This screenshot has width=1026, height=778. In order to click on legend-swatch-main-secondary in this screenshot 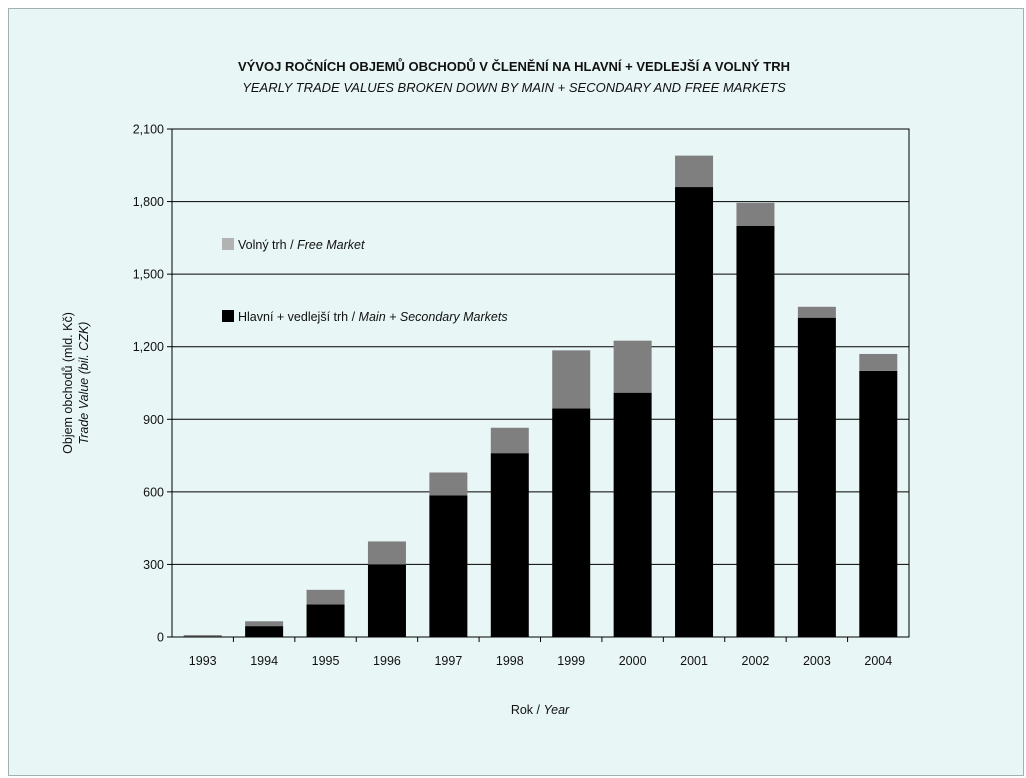, I will do `click(228, 316)`.